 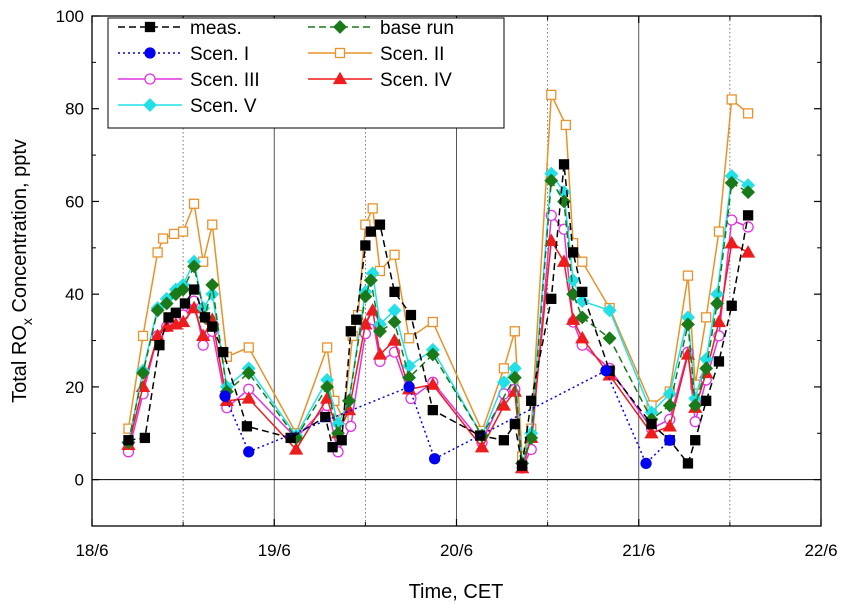 I want to click on y-tick-label: 40, so click(x=74, y=294).